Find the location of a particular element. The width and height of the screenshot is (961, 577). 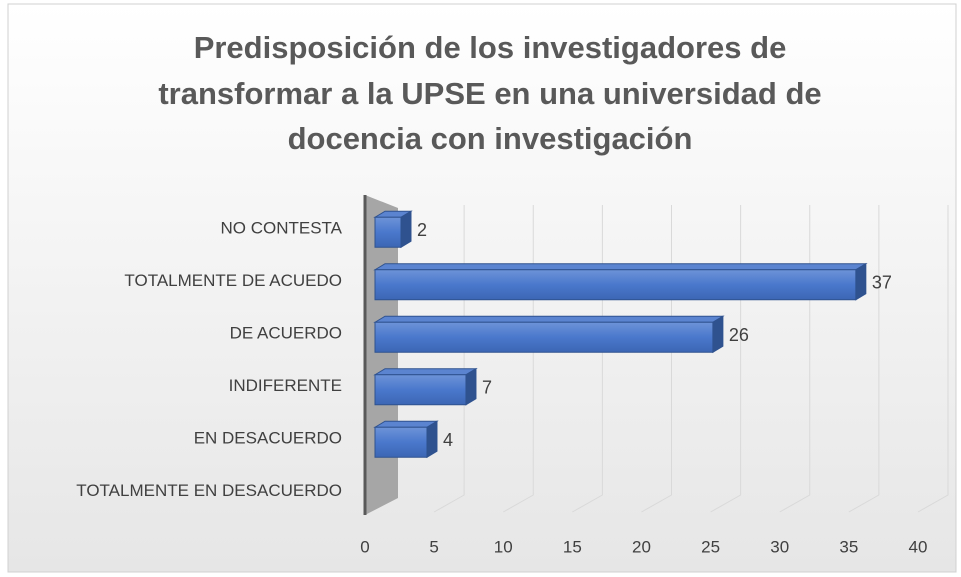

x-tick-label: 0 is located at coordinates (364, 546).